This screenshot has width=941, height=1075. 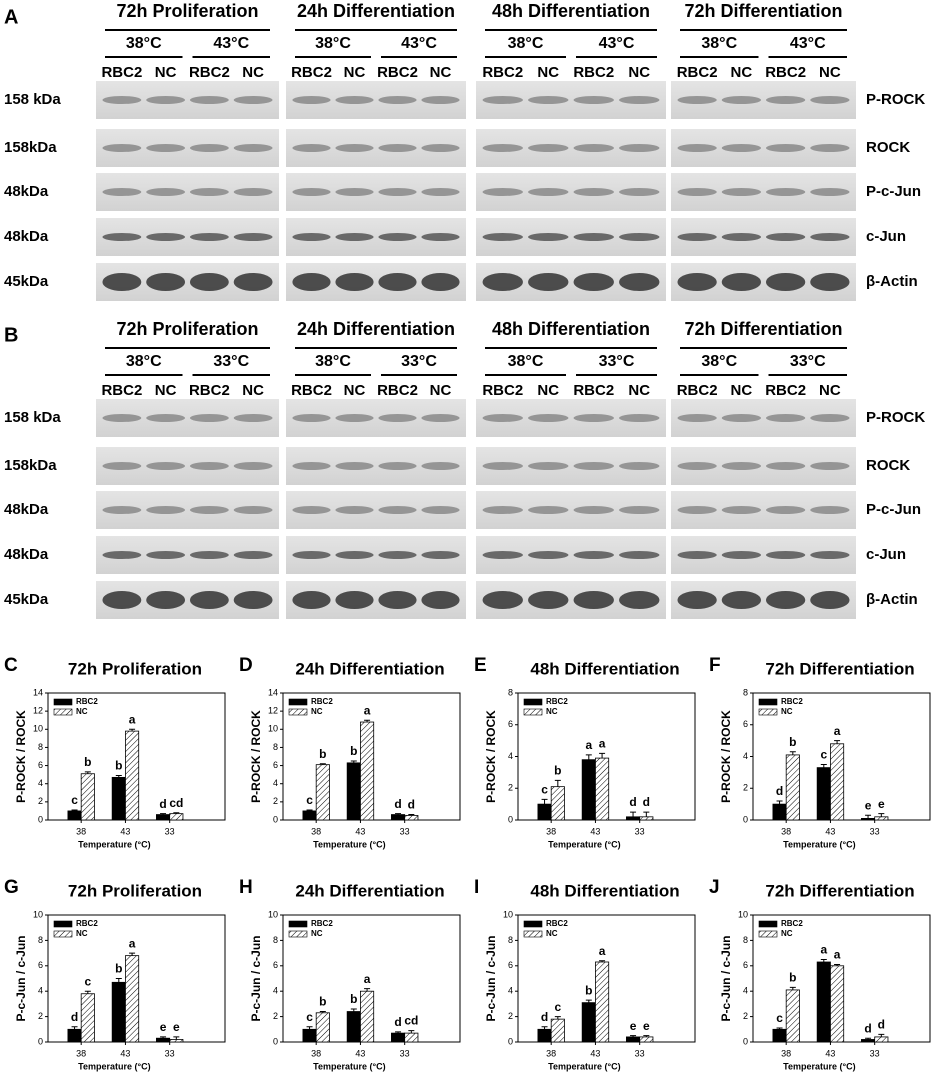 What do you see at coordinates (808, 361) in the screenshot?
I see `temperature-label: 33°C` at bounding box center [808, 361].